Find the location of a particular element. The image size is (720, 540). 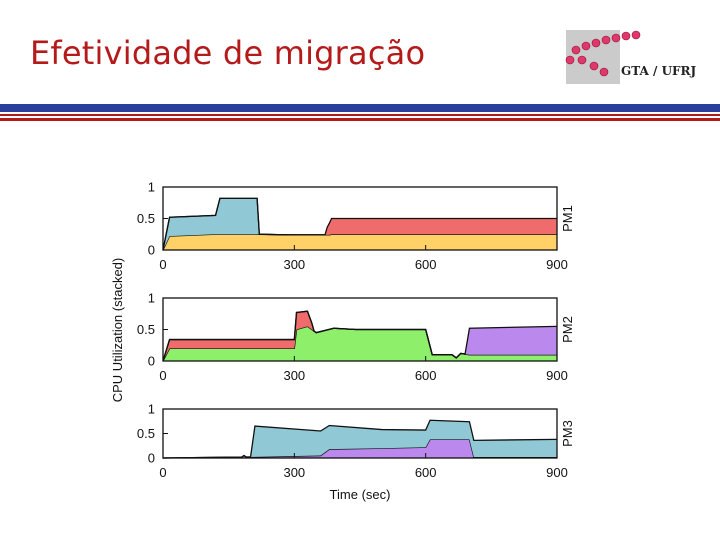

panel-label: PM1 is located at coordinates (567, 218).